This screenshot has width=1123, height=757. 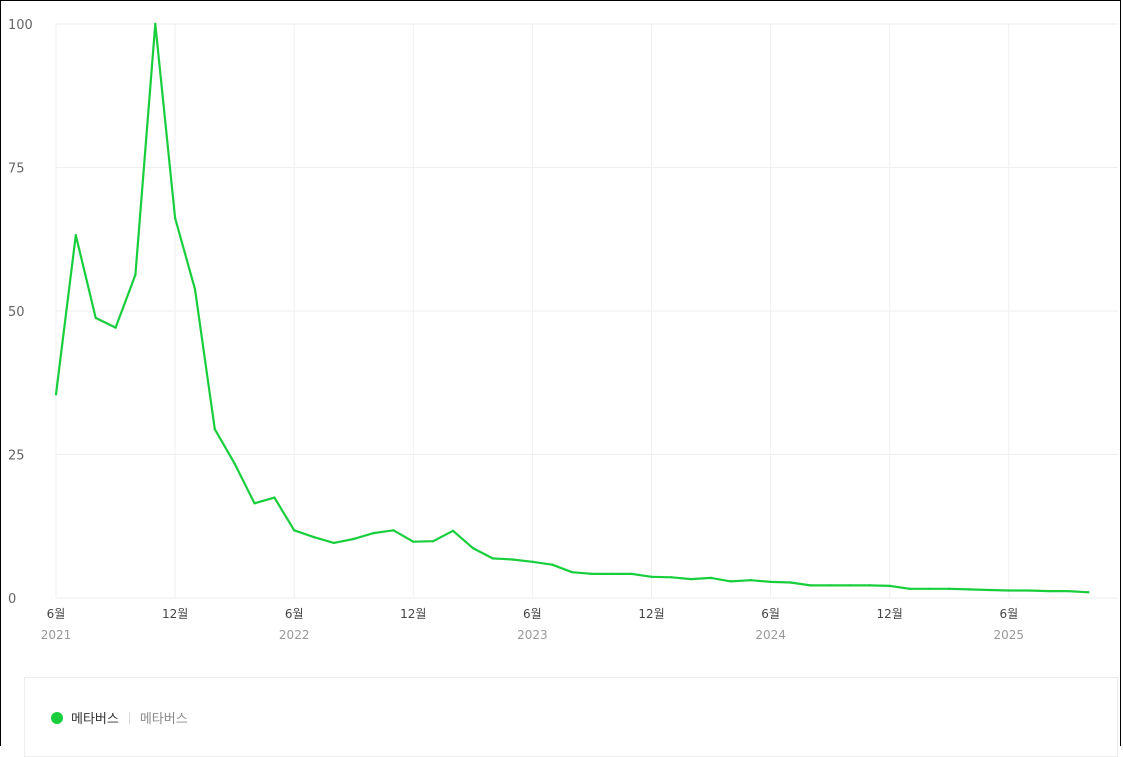 What do you see at coordinates (770, 635) in the screenshot?
I see `x-tick-year-label: 2024` at bounding box center [770, 635].